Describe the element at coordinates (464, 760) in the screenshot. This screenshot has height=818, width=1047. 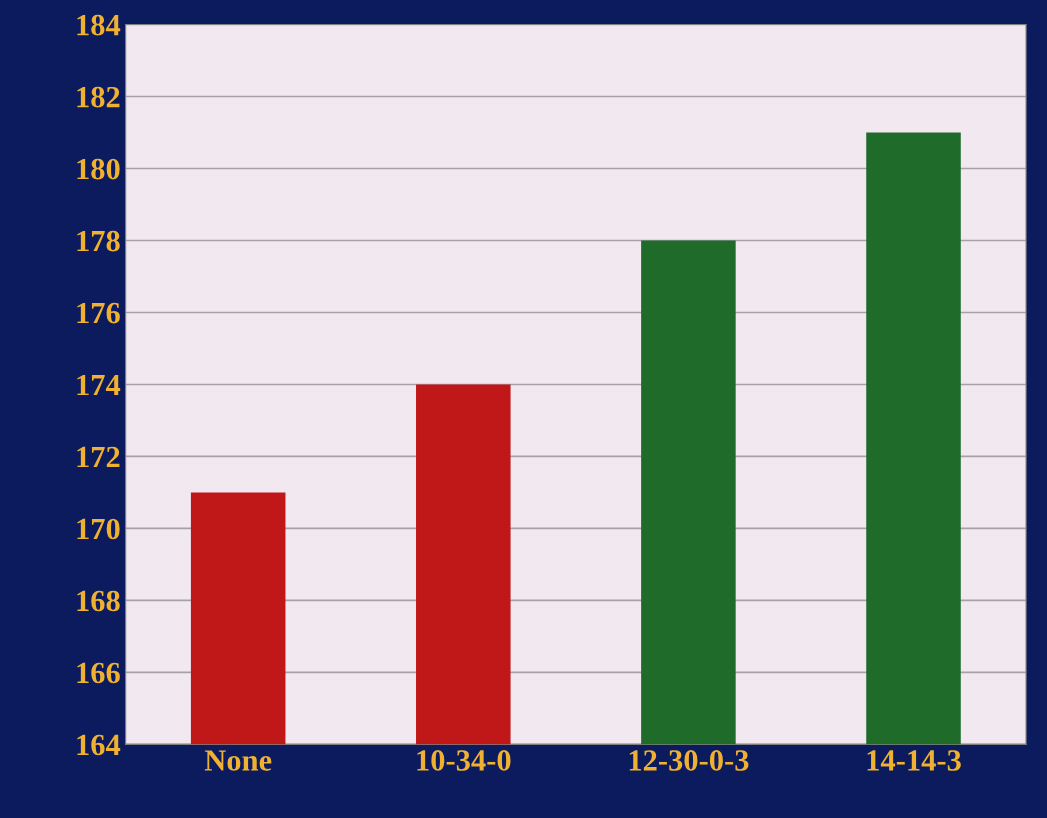
I see `x-tick-label: 10-34-0` at that location.